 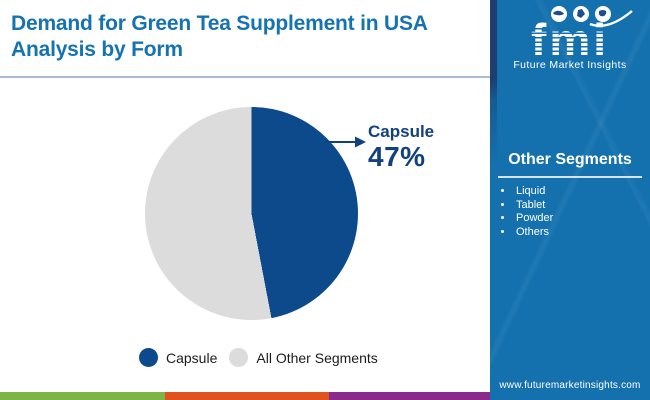 I want to click on legend-label: All Other Segments, so click(x=317, y=357).